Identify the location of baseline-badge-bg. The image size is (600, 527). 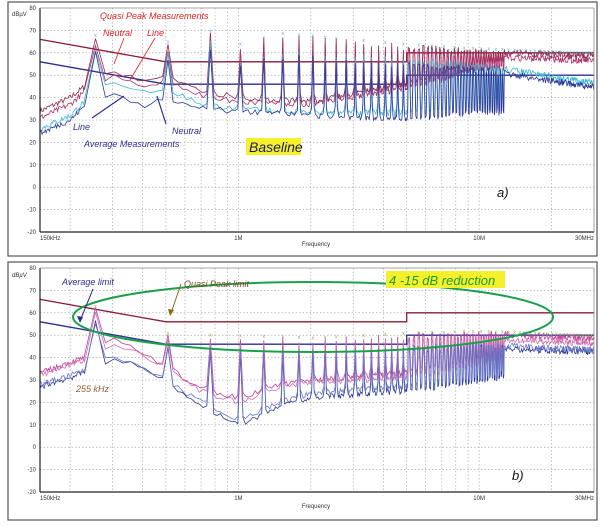
(273, 146).